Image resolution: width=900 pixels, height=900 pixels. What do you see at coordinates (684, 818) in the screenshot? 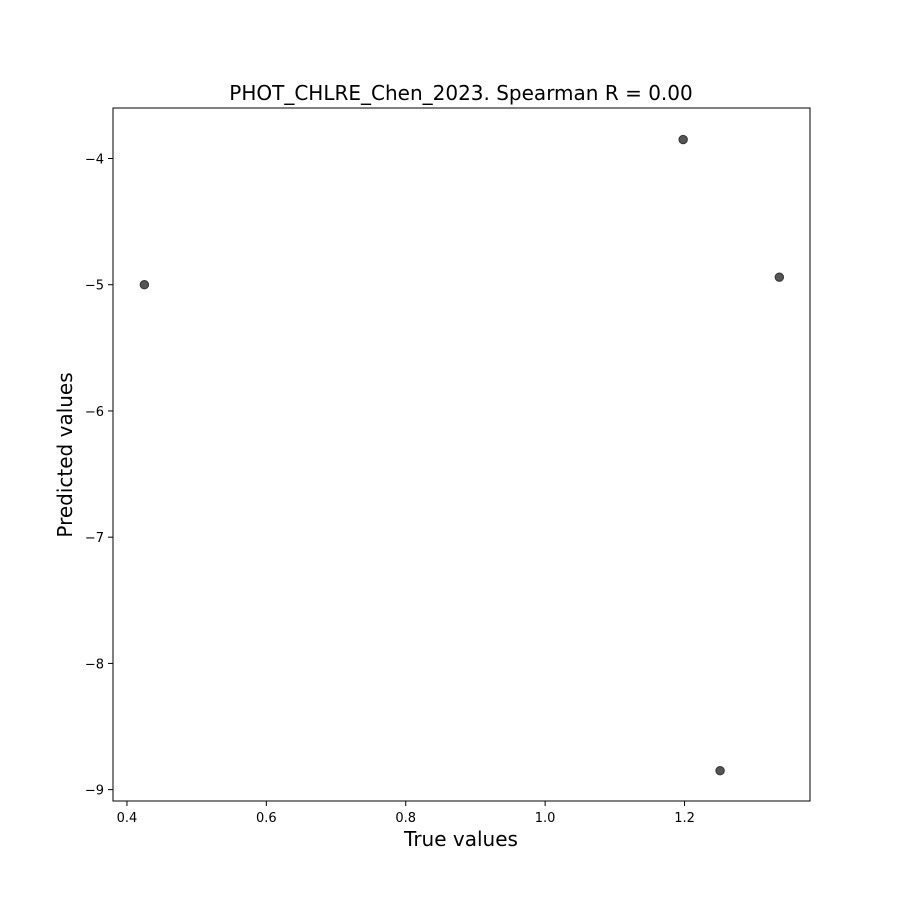
I see `x-tick-label: 1.2` at bounding box center [684, 818].